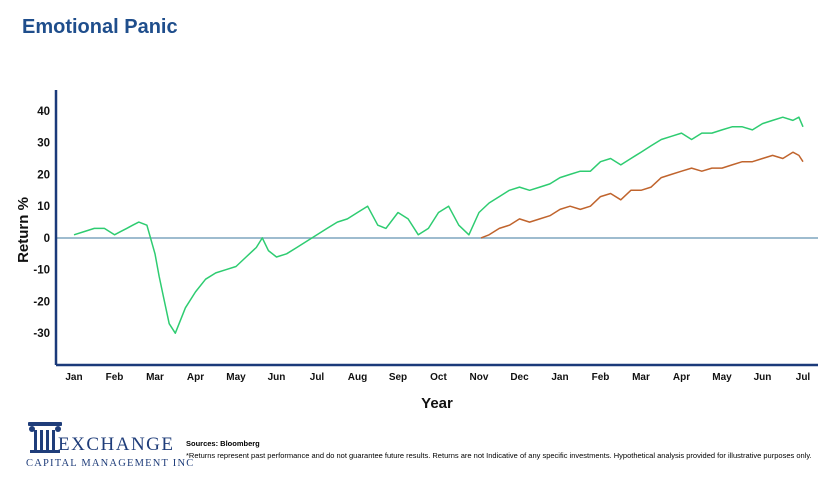 The height and width of the screenshot is (481, 840). I want to click on y-tick-label: 10, so click(43, 207).